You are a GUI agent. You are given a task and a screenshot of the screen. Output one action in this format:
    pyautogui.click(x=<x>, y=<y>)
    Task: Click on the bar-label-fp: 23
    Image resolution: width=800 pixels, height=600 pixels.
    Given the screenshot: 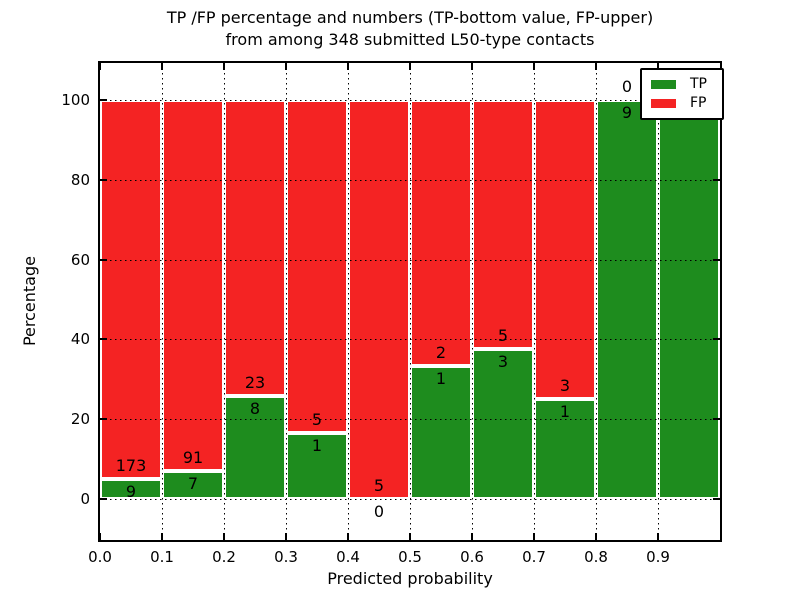 What is the action you would take?
    pyautogui.click(x=255, y=383)
    